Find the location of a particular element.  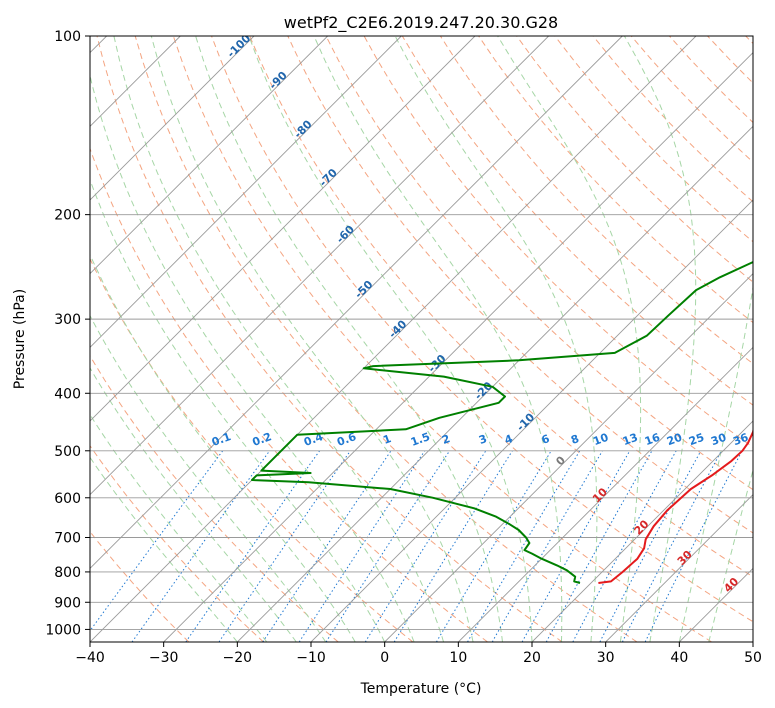

mixing-ratio-label: 0.1 is located at coordinates (221, 439).